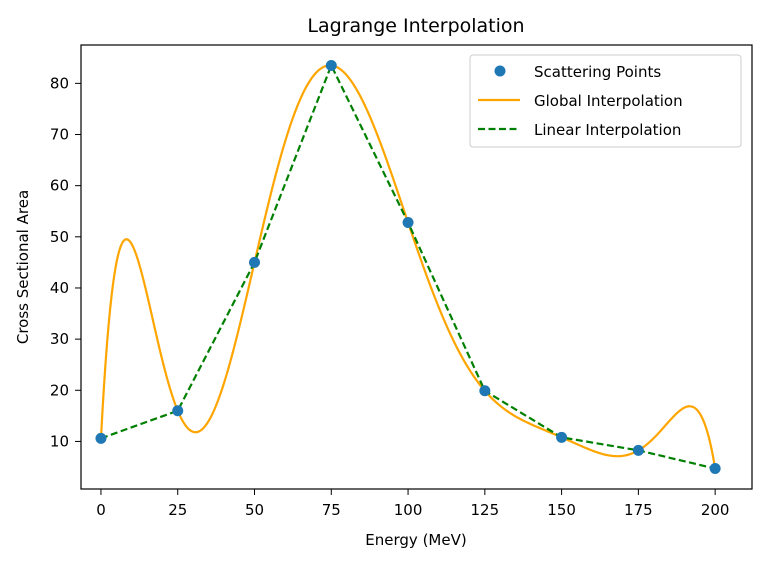 This screenshot has width=764, height=563. Describe the element at coordinates (415, 26) in the screenshot. I see `chart-title: Lagrange Interpolation` at that location.